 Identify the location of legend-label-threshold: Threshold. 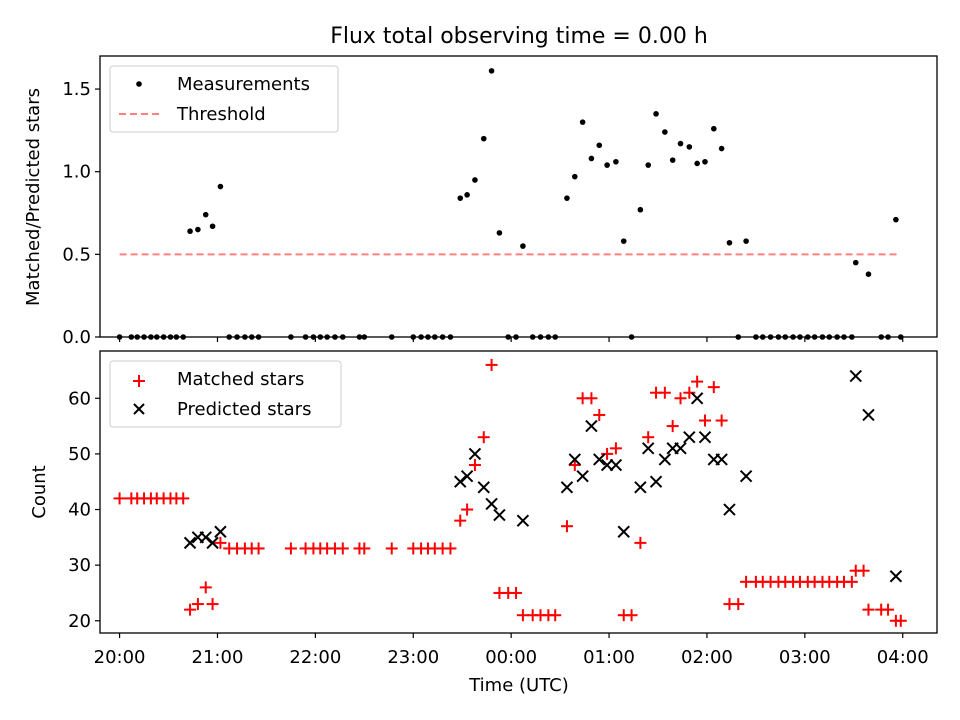
(221, 114).